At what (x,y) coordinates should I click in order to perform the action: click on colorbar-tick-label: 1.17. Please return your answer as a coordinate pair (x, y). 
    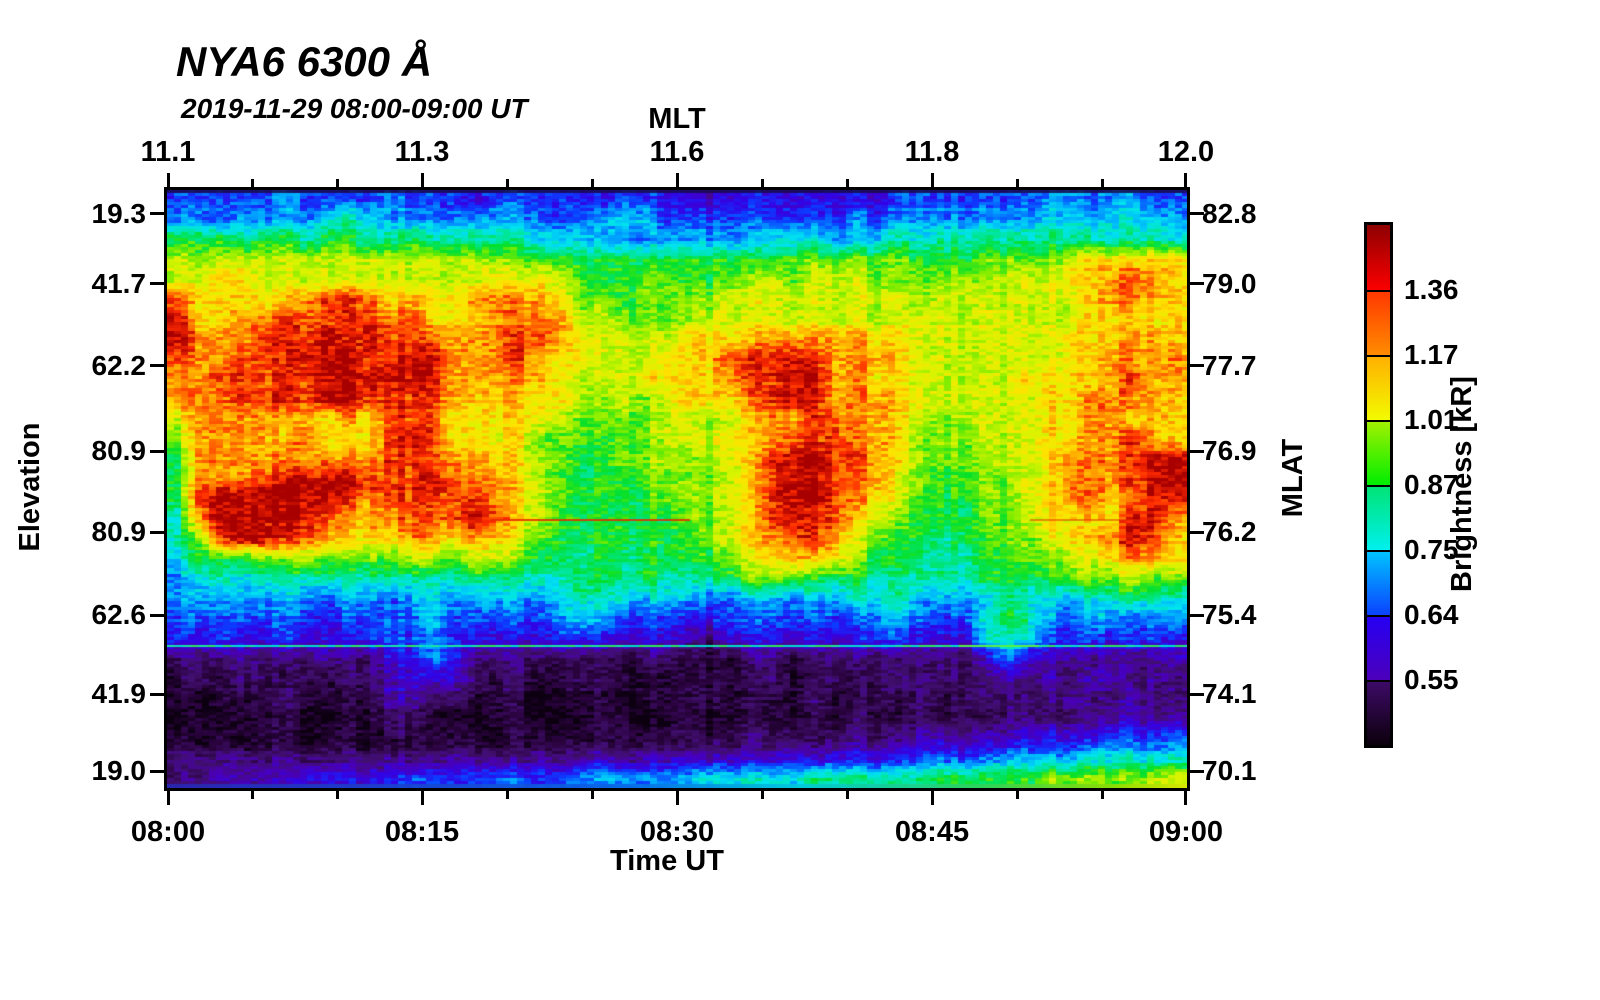
    Looking at the image, I should click on (1431, 354).